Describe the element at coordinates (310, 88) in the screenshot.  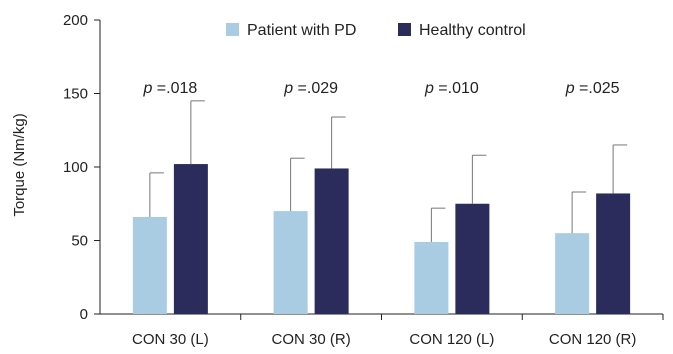
I see `p-value-annotation: p =.029` at that location.